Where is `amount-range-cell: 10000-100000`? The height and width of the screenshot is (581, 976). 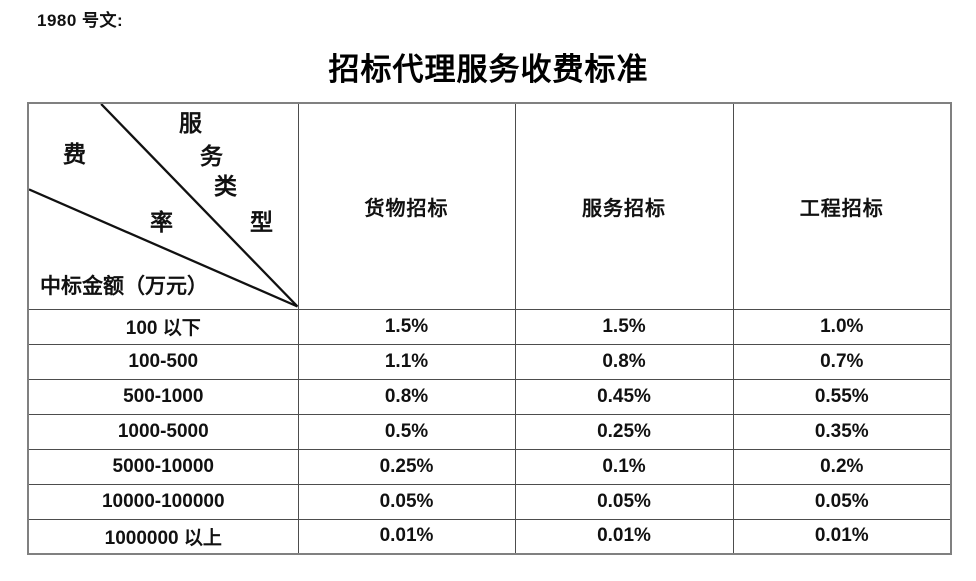 amount-range-cell: 10000-100000 is located at coordinates (163, 501).